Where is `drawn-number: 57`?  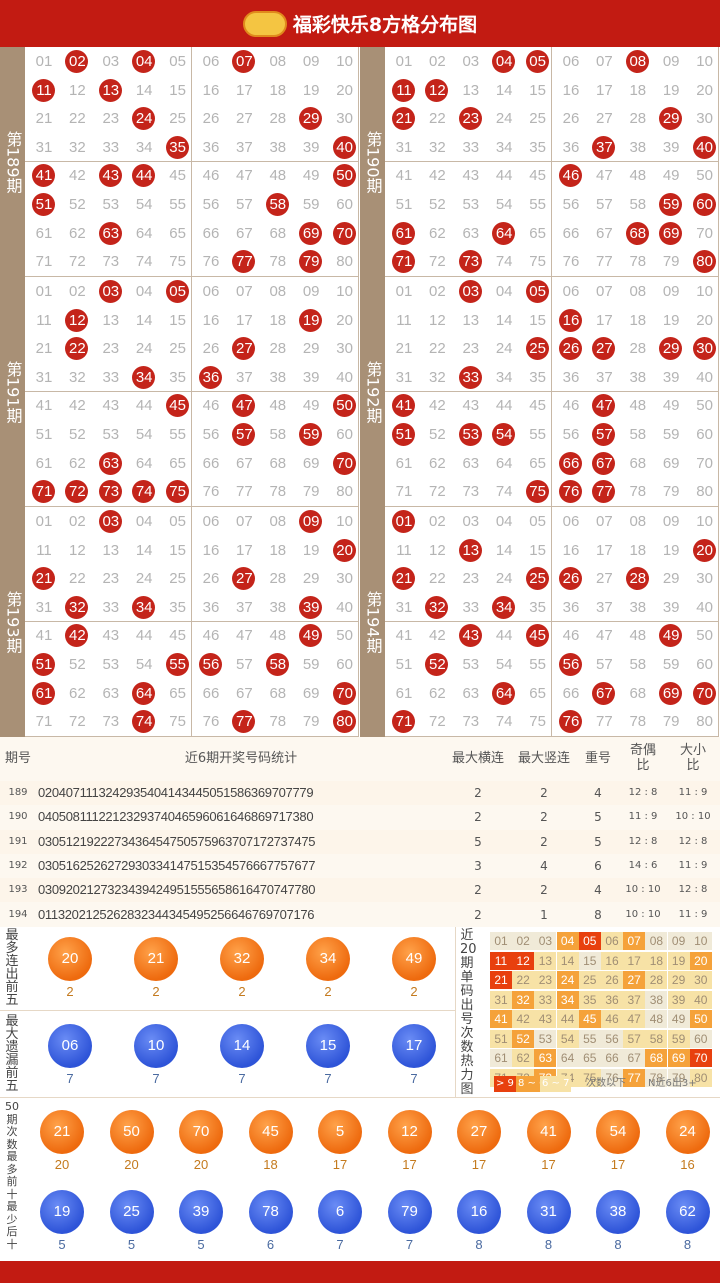 drawn-number: 57 is located at coordinates (604, 434).